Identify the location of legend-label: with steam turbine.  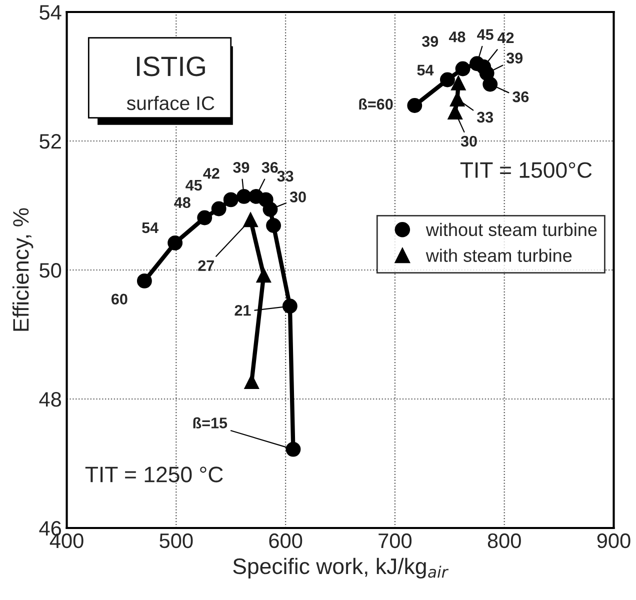
(499, 255).